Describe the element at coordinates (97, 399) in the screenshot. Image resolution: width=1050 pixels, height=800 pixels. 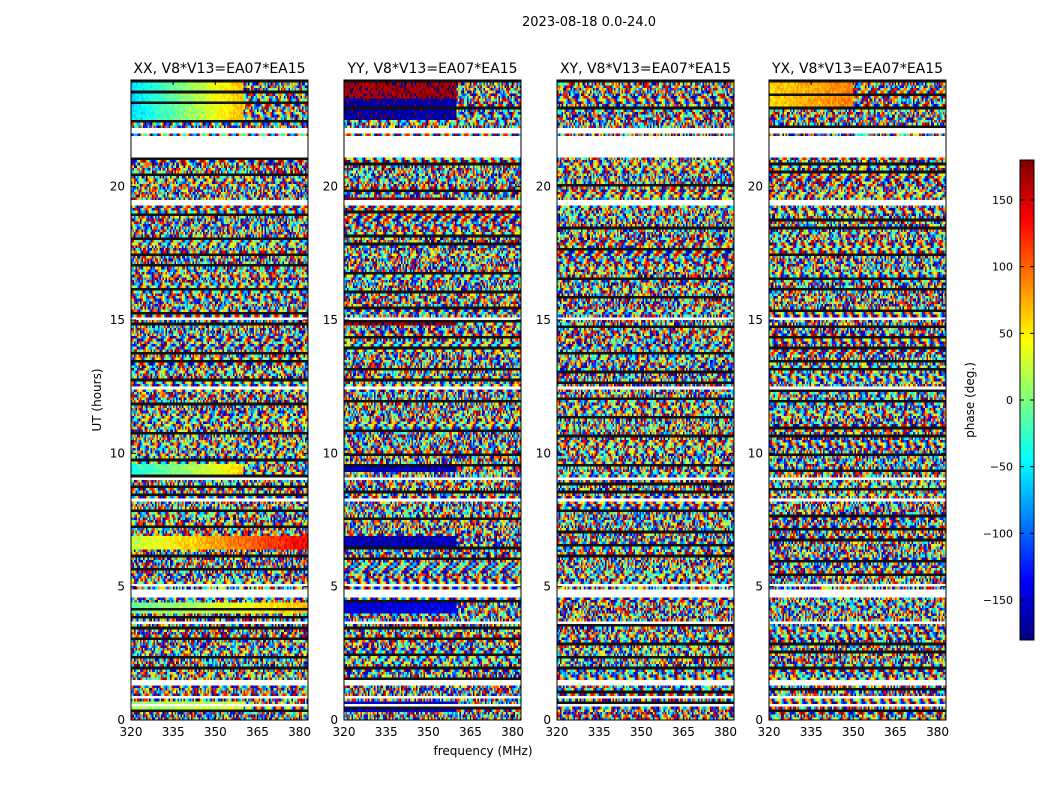
I see `y-axis-label: UT (hours)` at that location.